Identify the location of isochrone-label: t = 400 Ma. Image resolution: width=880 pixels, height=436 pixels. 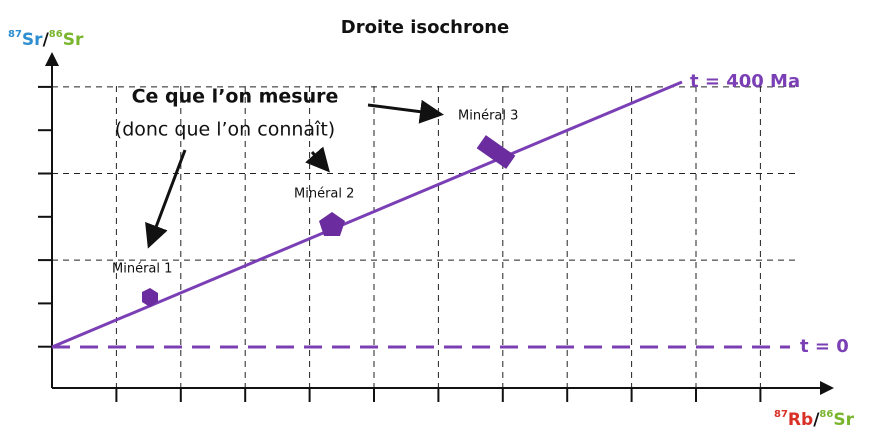
(745, 81).